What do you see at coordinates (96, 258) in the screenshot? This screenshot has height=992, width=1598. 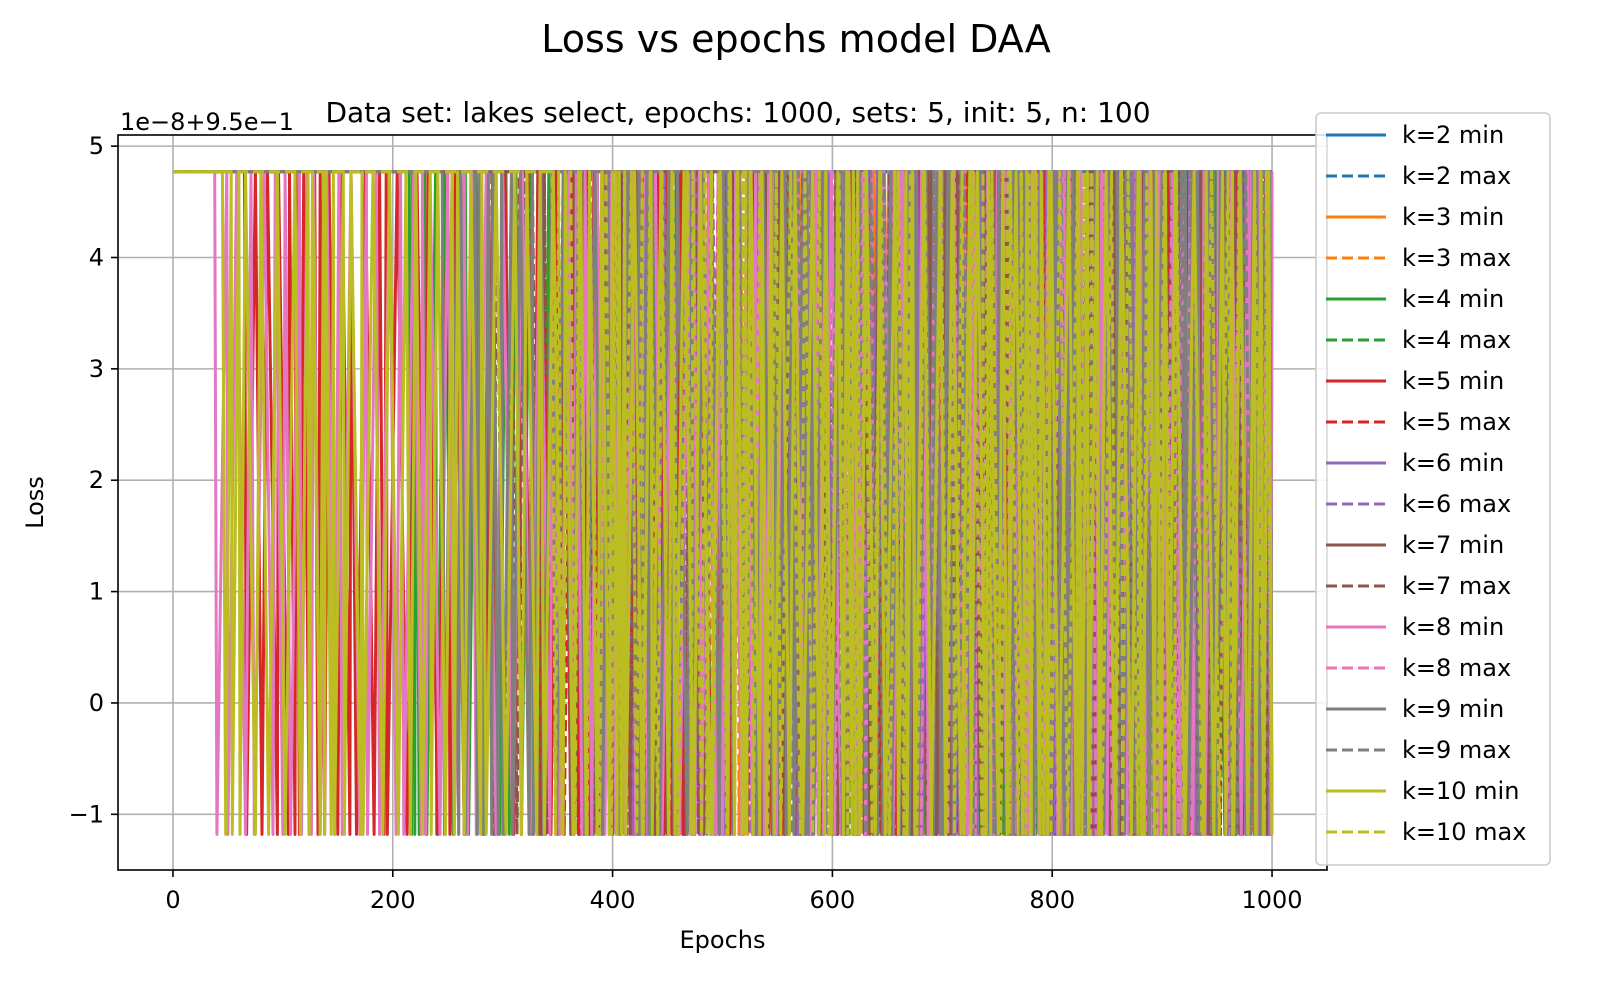 I see `y-tick-label: 4` at bounding box center [96, 258].